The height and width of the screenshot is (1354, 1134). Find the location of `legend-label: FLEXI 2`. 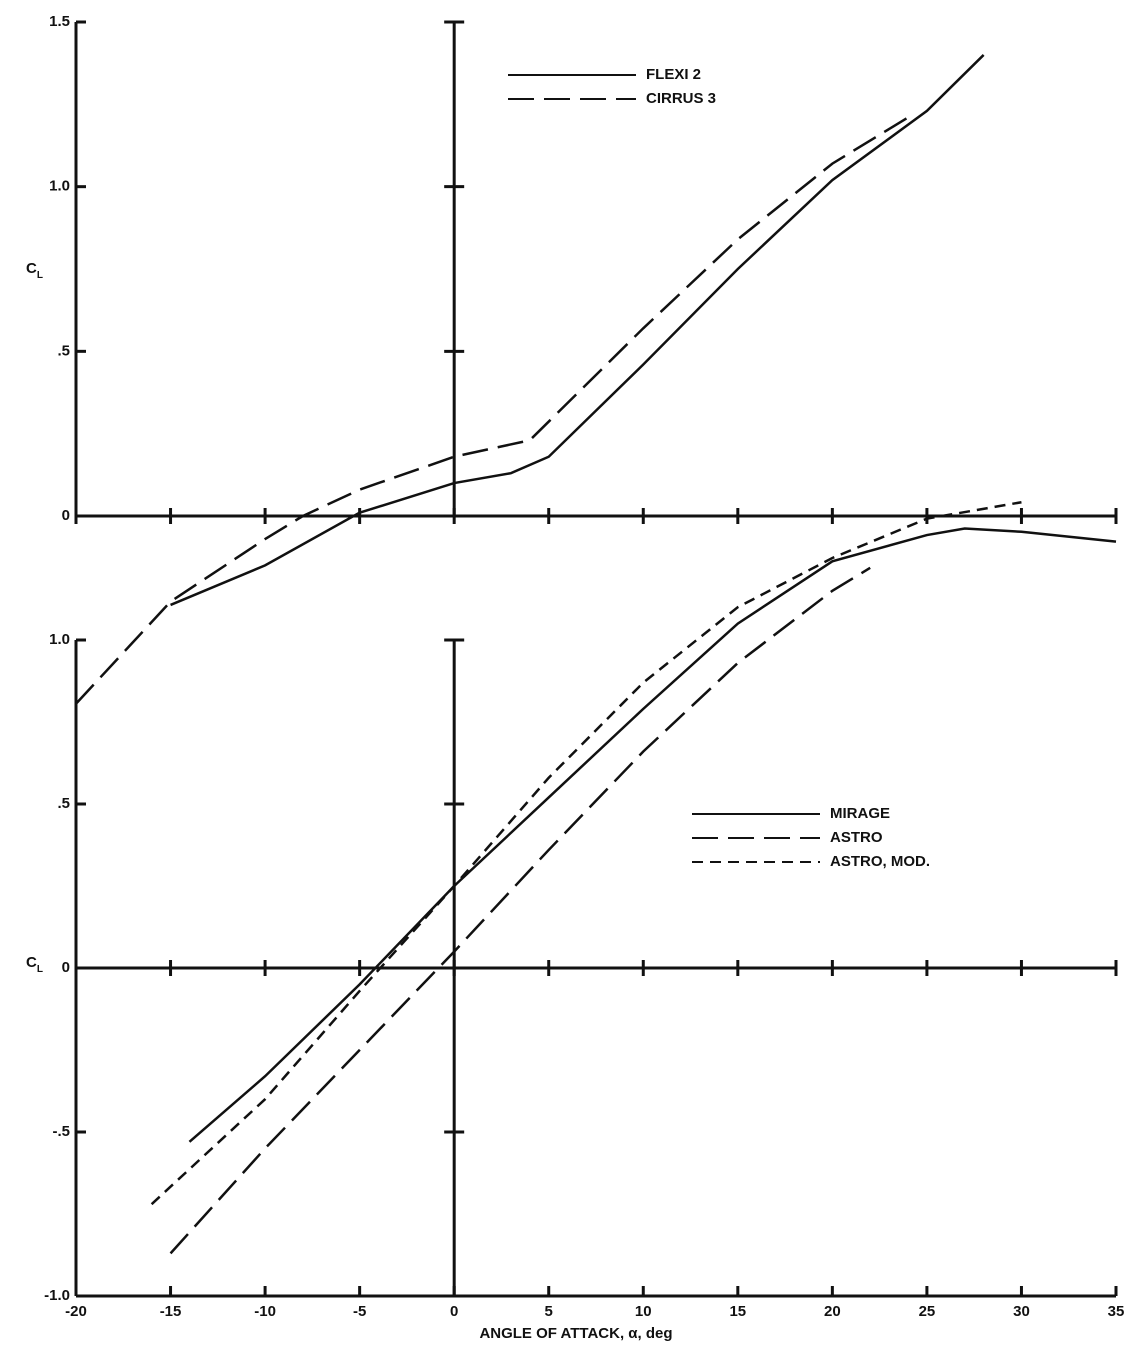

legend-label: FLEXI 2 is located at coordinates (673, 74).